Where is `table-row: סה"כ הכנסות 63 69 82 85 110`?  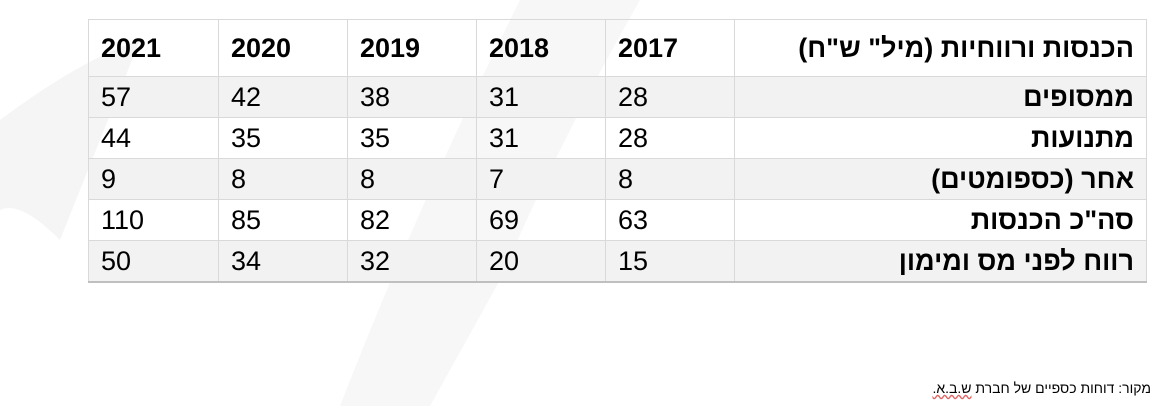
table-row: סה"כ הכנסות 63 69 82 85 110 is located at coordinates (617, 220).